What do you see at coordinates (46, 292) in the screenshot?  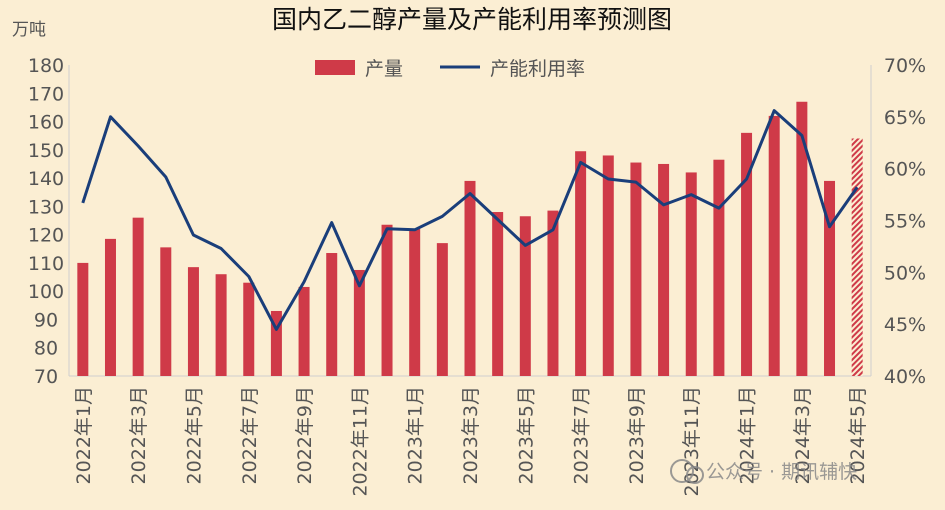 I see `left-tick-label: 100` at bounding box center [46, 292].